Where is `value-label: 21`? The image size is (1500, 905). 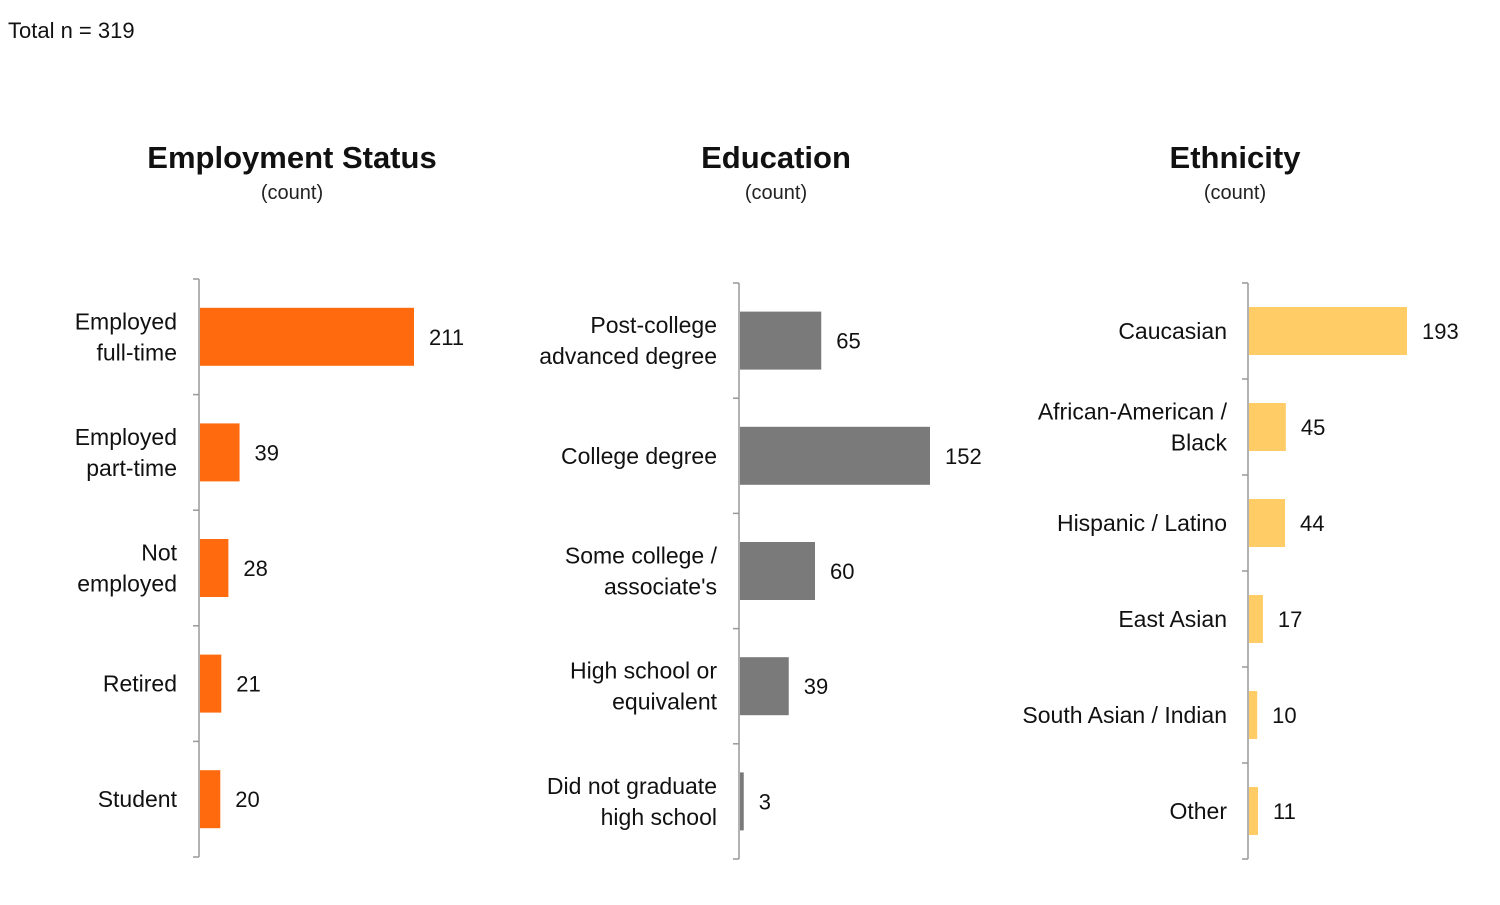
value-label: 21 is located at coordinates (248, 684).